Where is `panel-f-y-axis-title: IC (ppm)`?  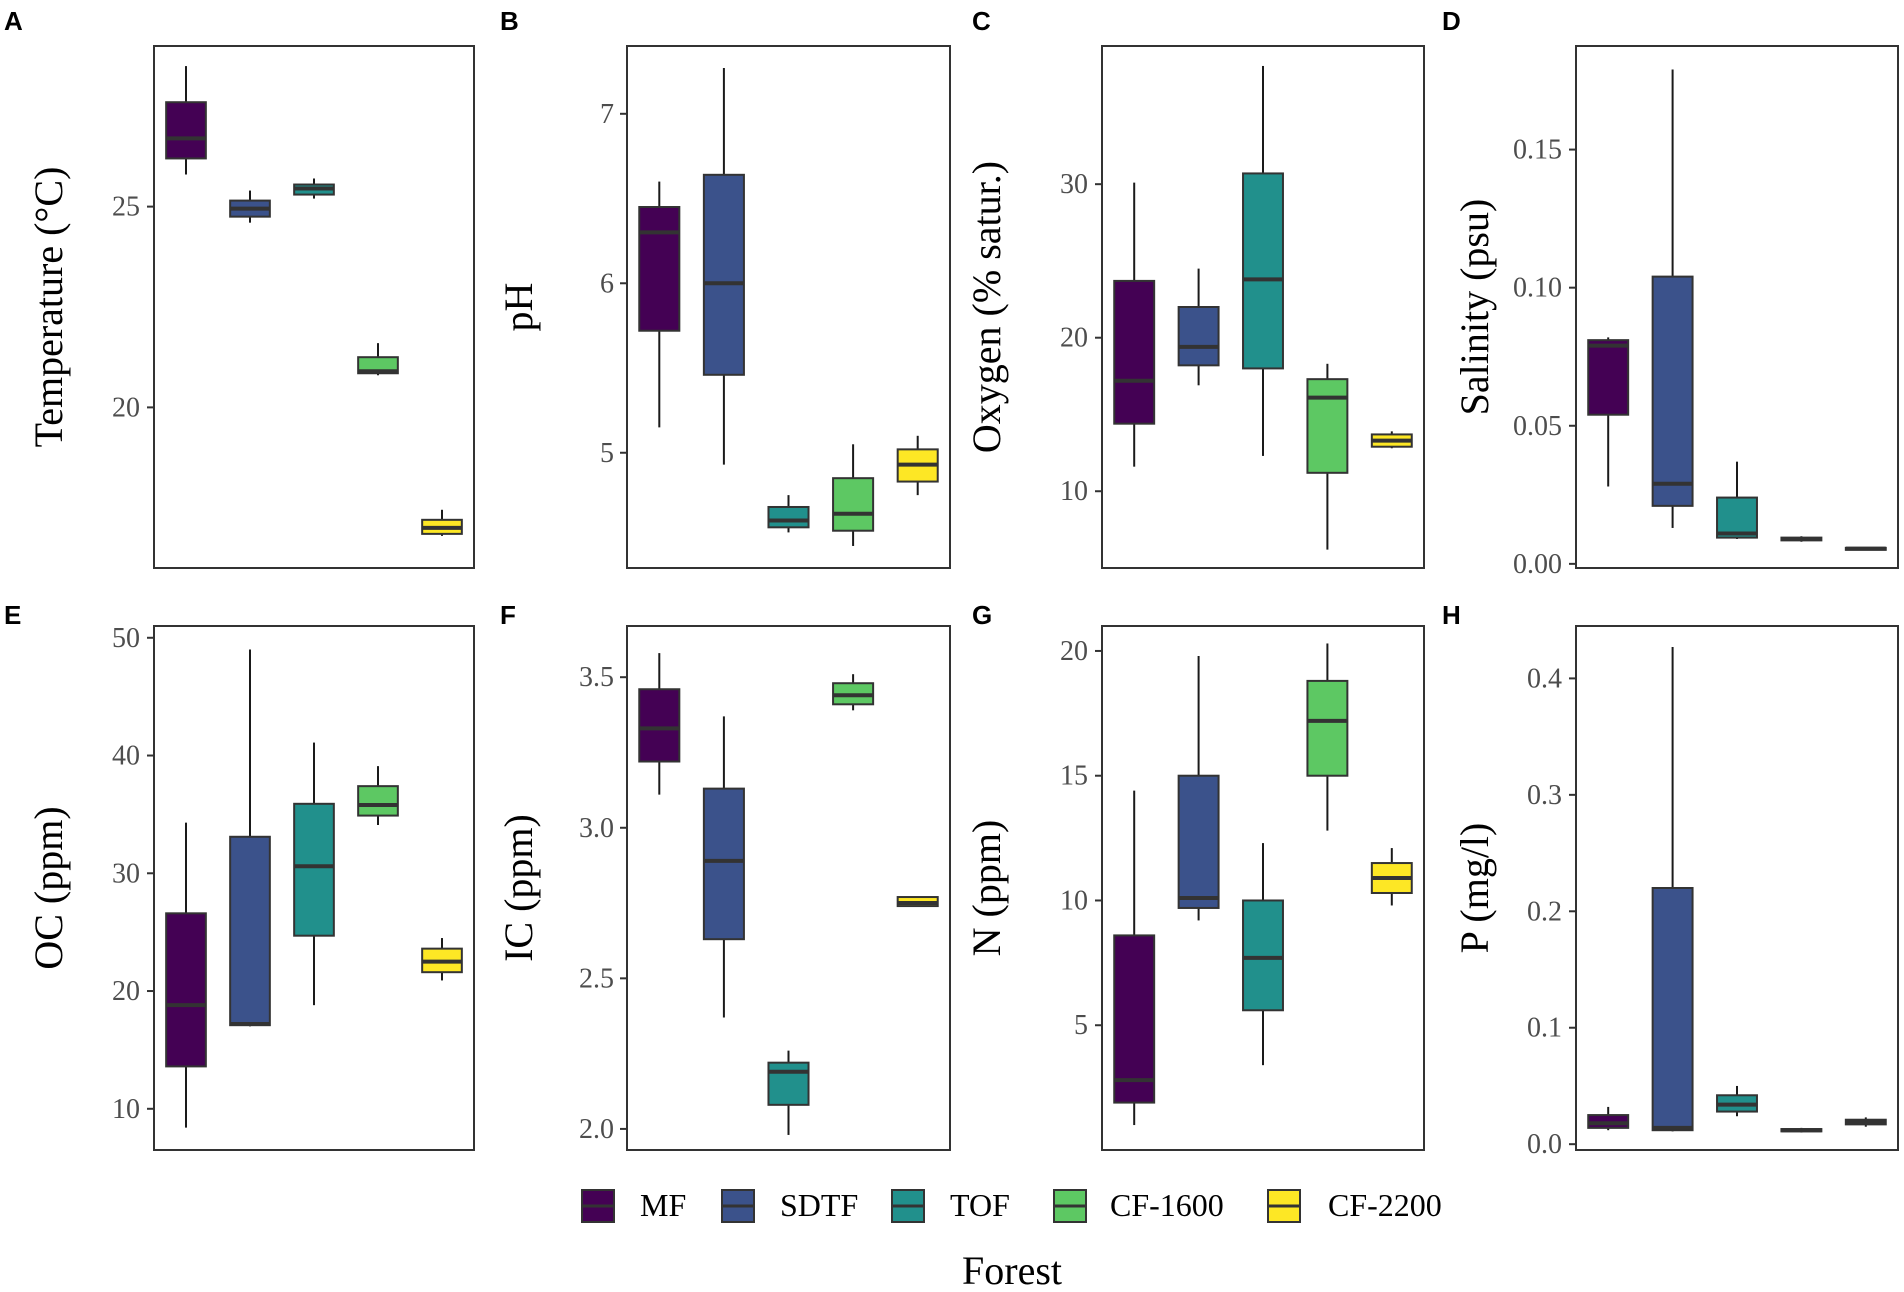 panel-f-y-axis-title: IC (ppm) is located at coordinates (518, 888).